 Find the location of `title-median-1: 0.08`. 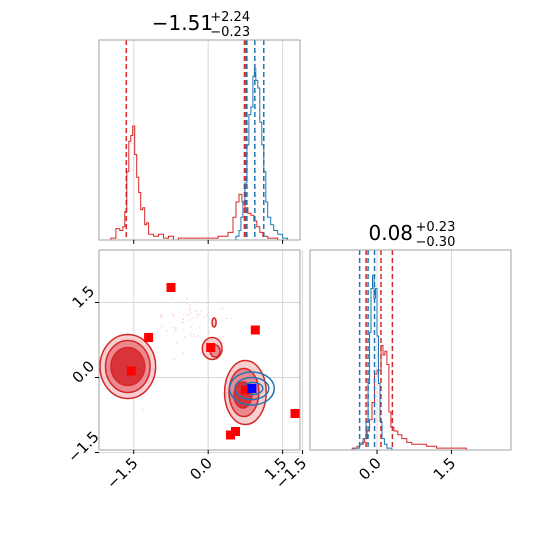

title-median-1: 0.08 is located at coordinates (391, 233).